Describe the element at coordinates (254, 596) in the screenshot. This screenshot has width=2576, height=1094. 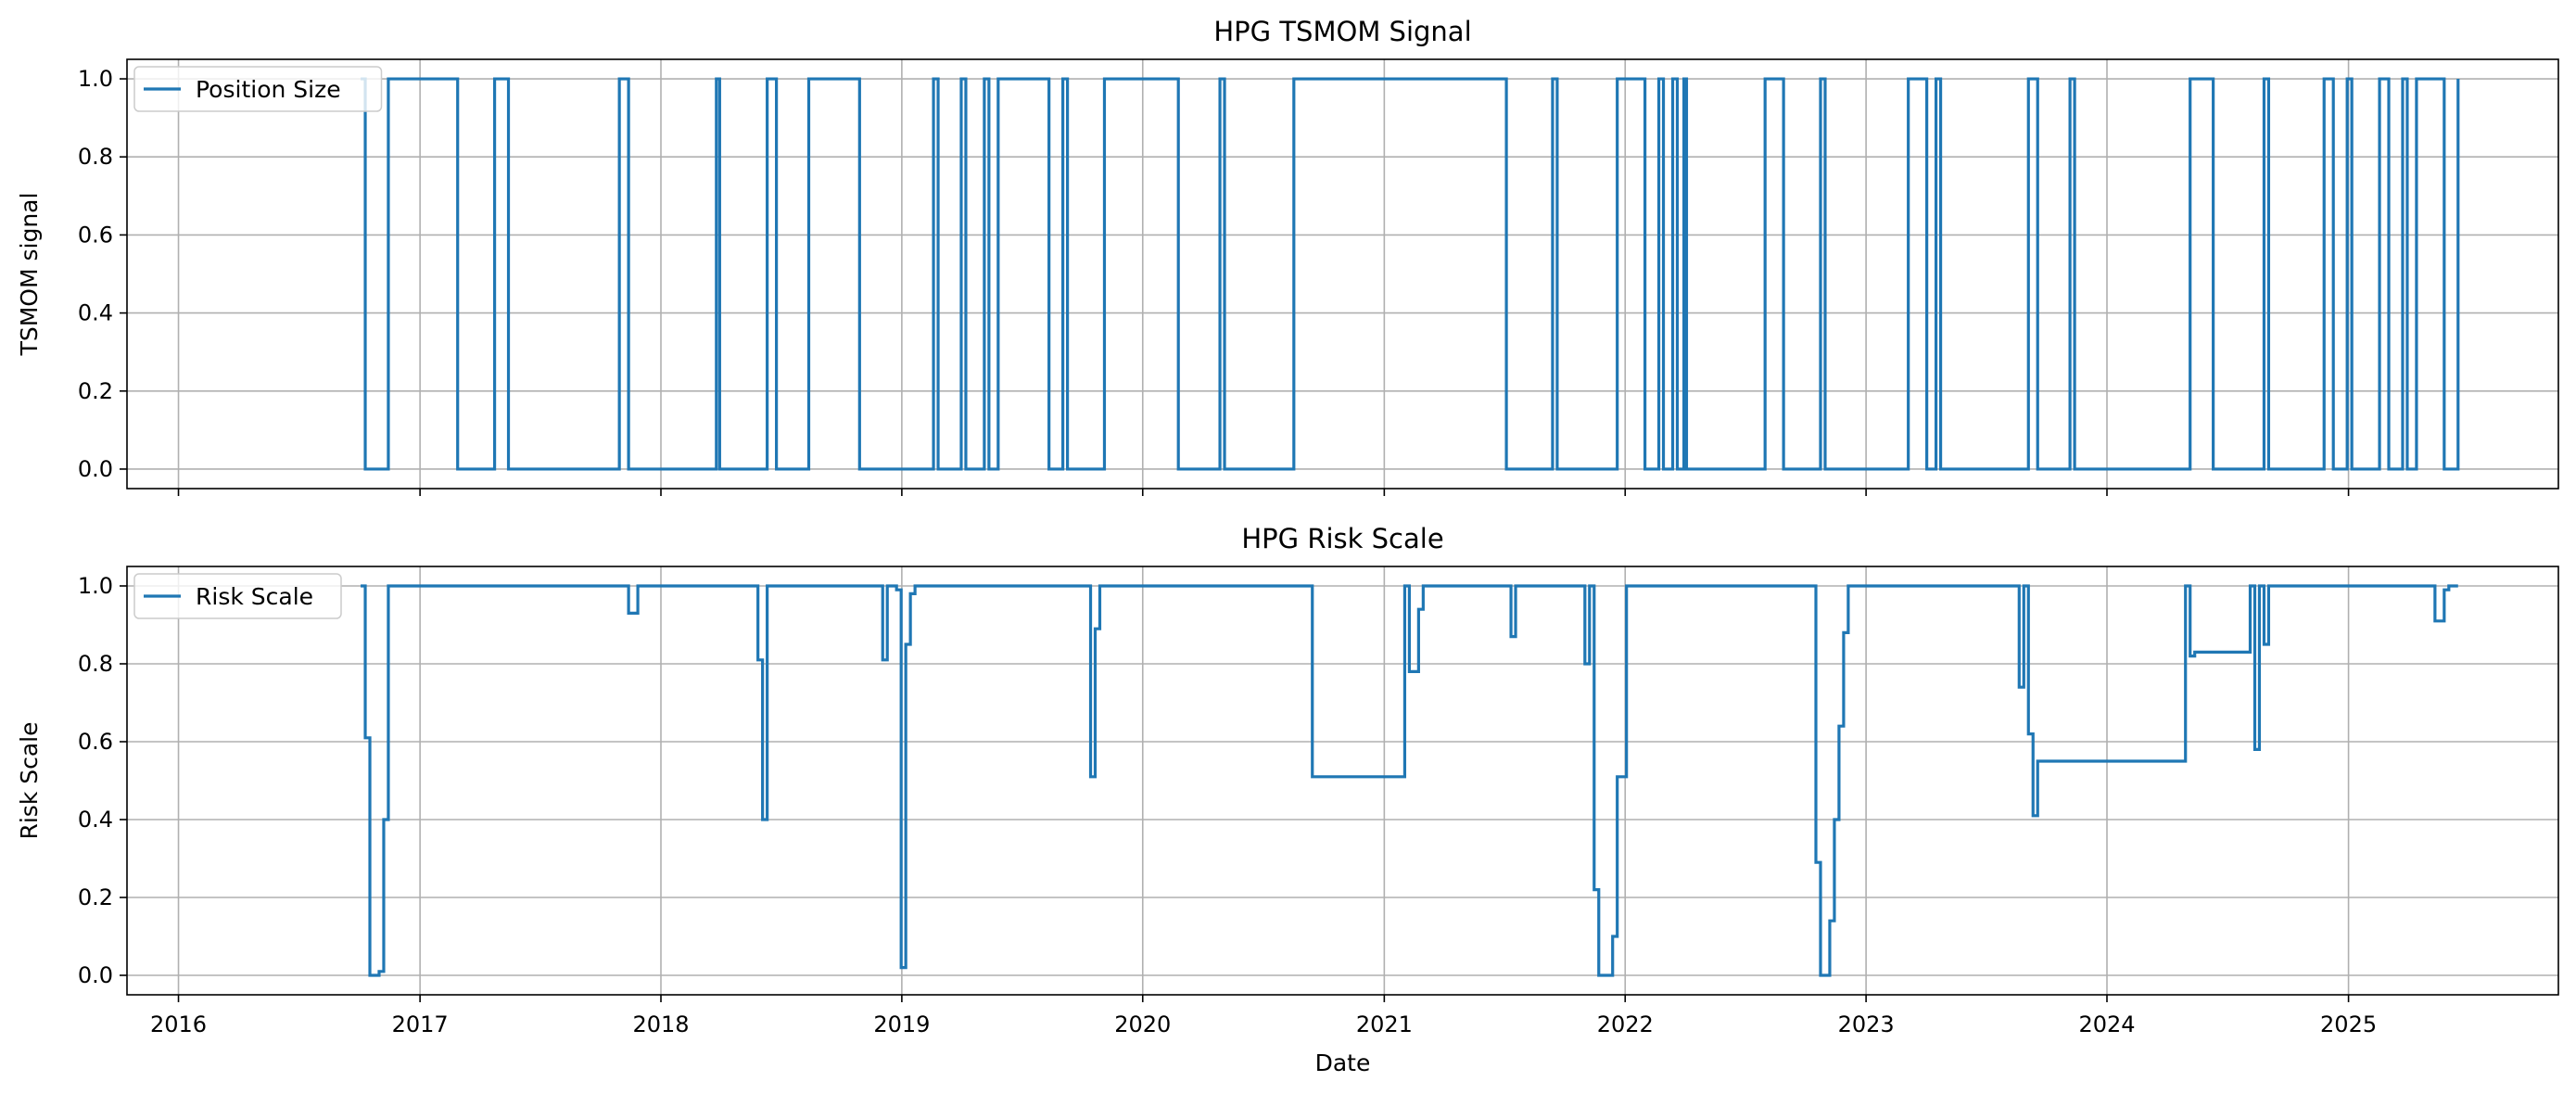
I see `legend-label: Risk Scale` at that location.